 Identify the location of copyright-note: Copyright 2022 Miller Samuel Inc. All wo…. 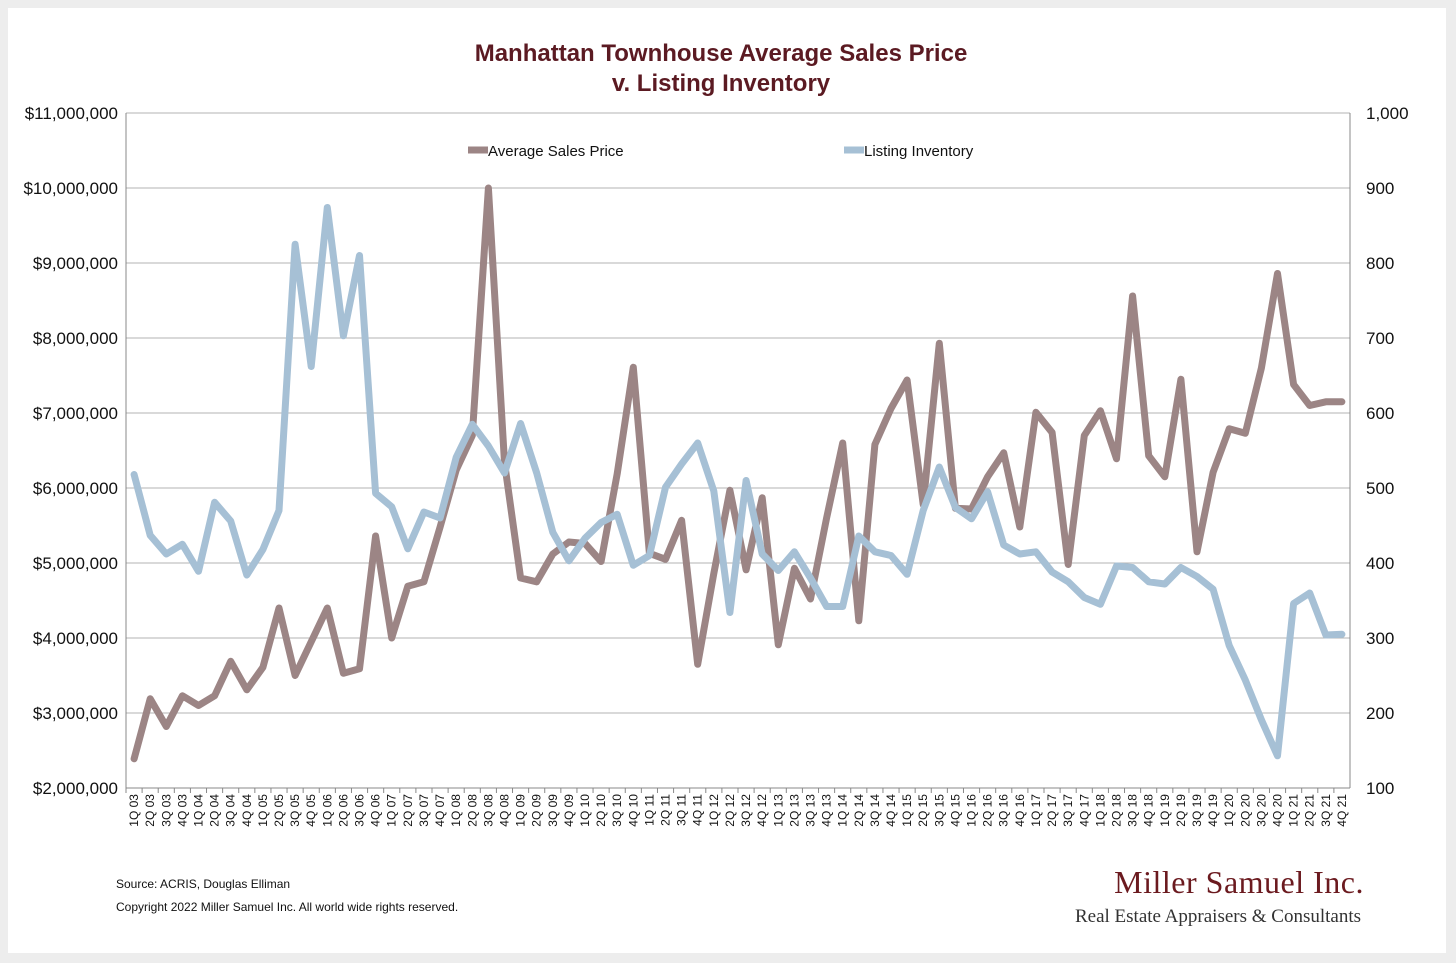
(287, 907).